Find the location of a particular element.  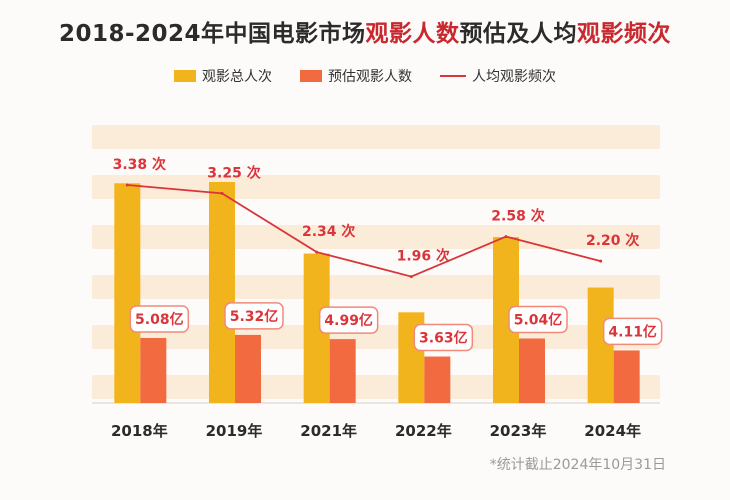

x-tick-label: 2021年 is located at coordinates (328, 431).